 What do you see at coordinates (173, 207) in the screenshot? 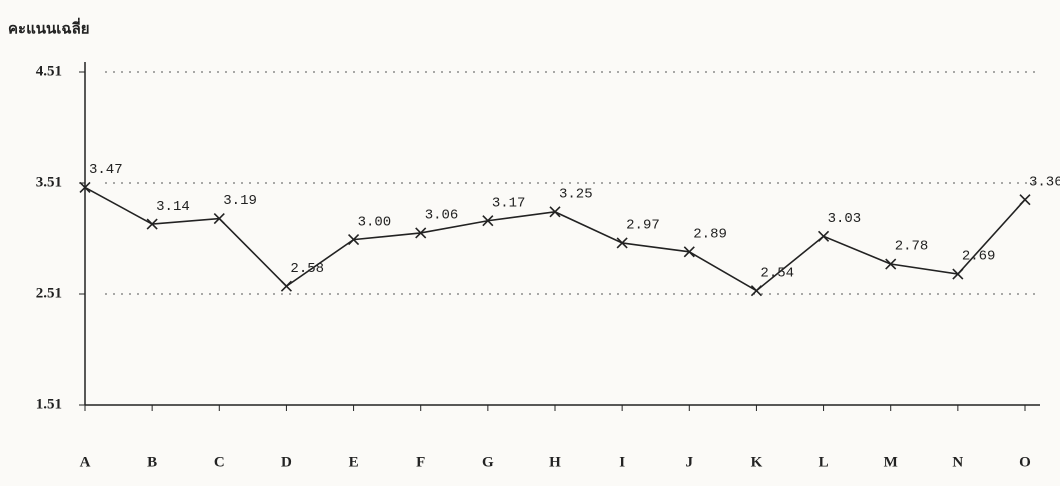
I see `data-label: 3.14` at bounding box center [173, 207].